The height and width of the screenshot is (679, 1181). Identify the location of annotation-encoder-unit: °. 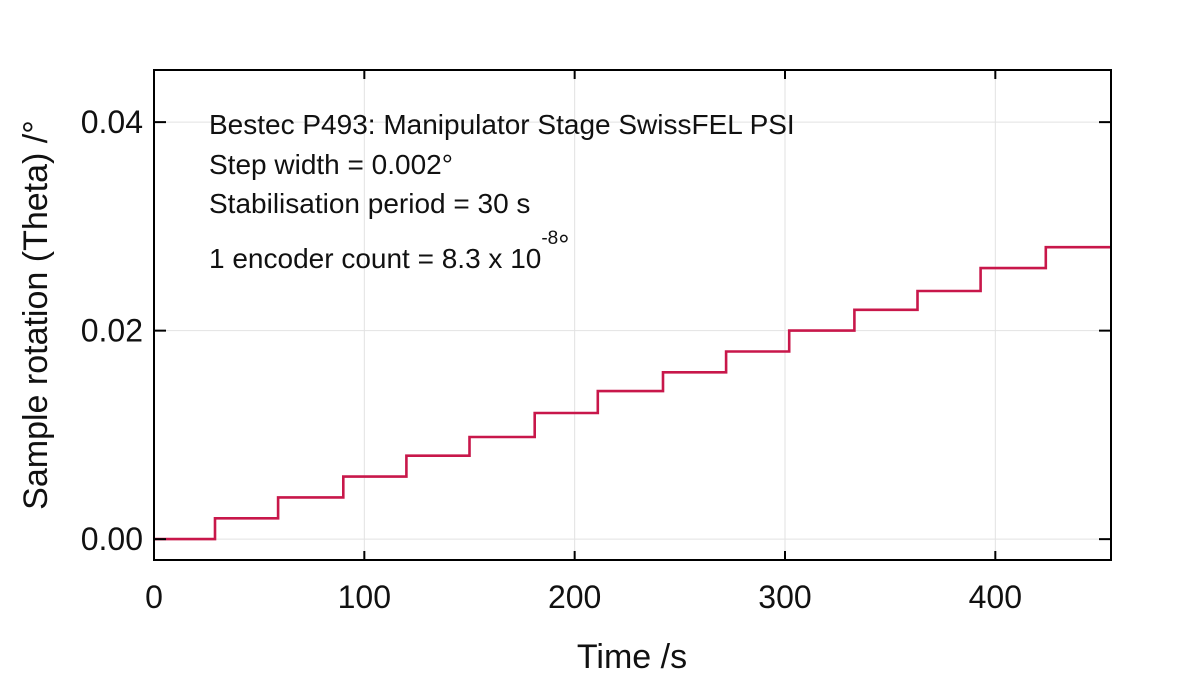
(563, 244).